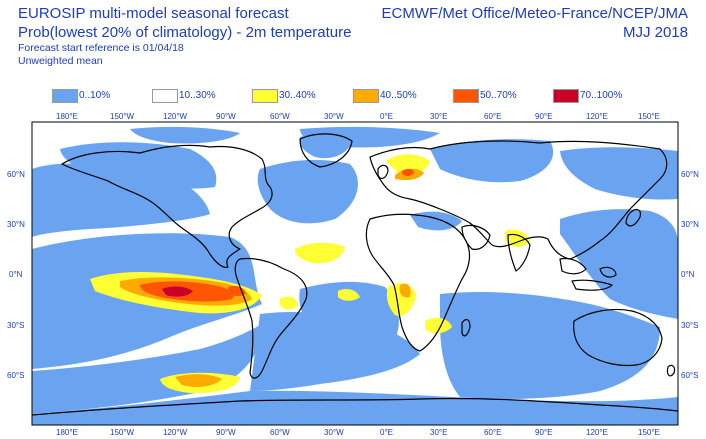 The image size is (706, 439). I want to click on legend-label: 50..70%, so click(498, 95).